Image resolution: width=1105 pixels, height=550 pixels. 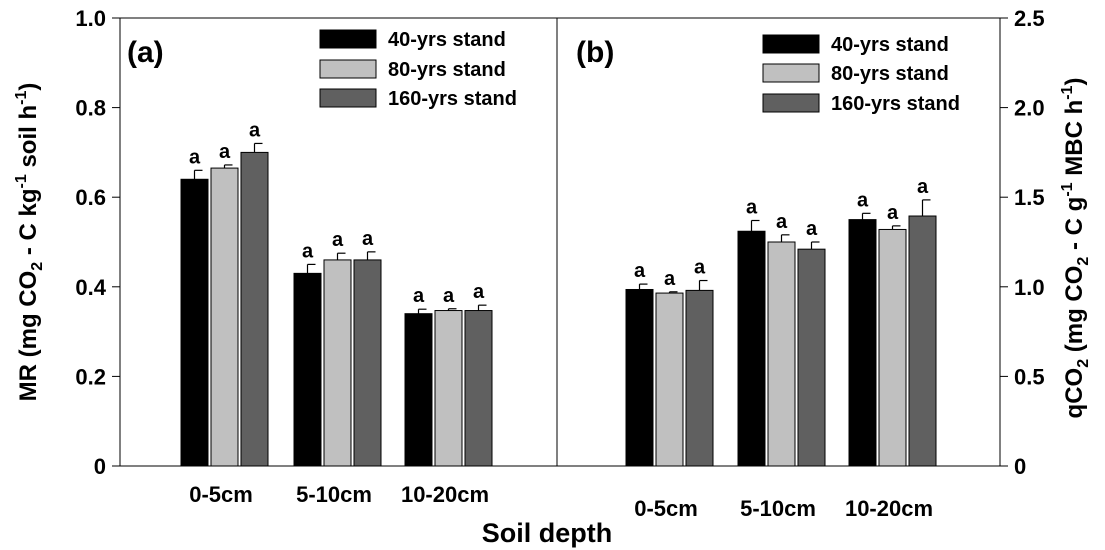 I want to click on y-tick-label: 0.2, so click(x=90, y=376).